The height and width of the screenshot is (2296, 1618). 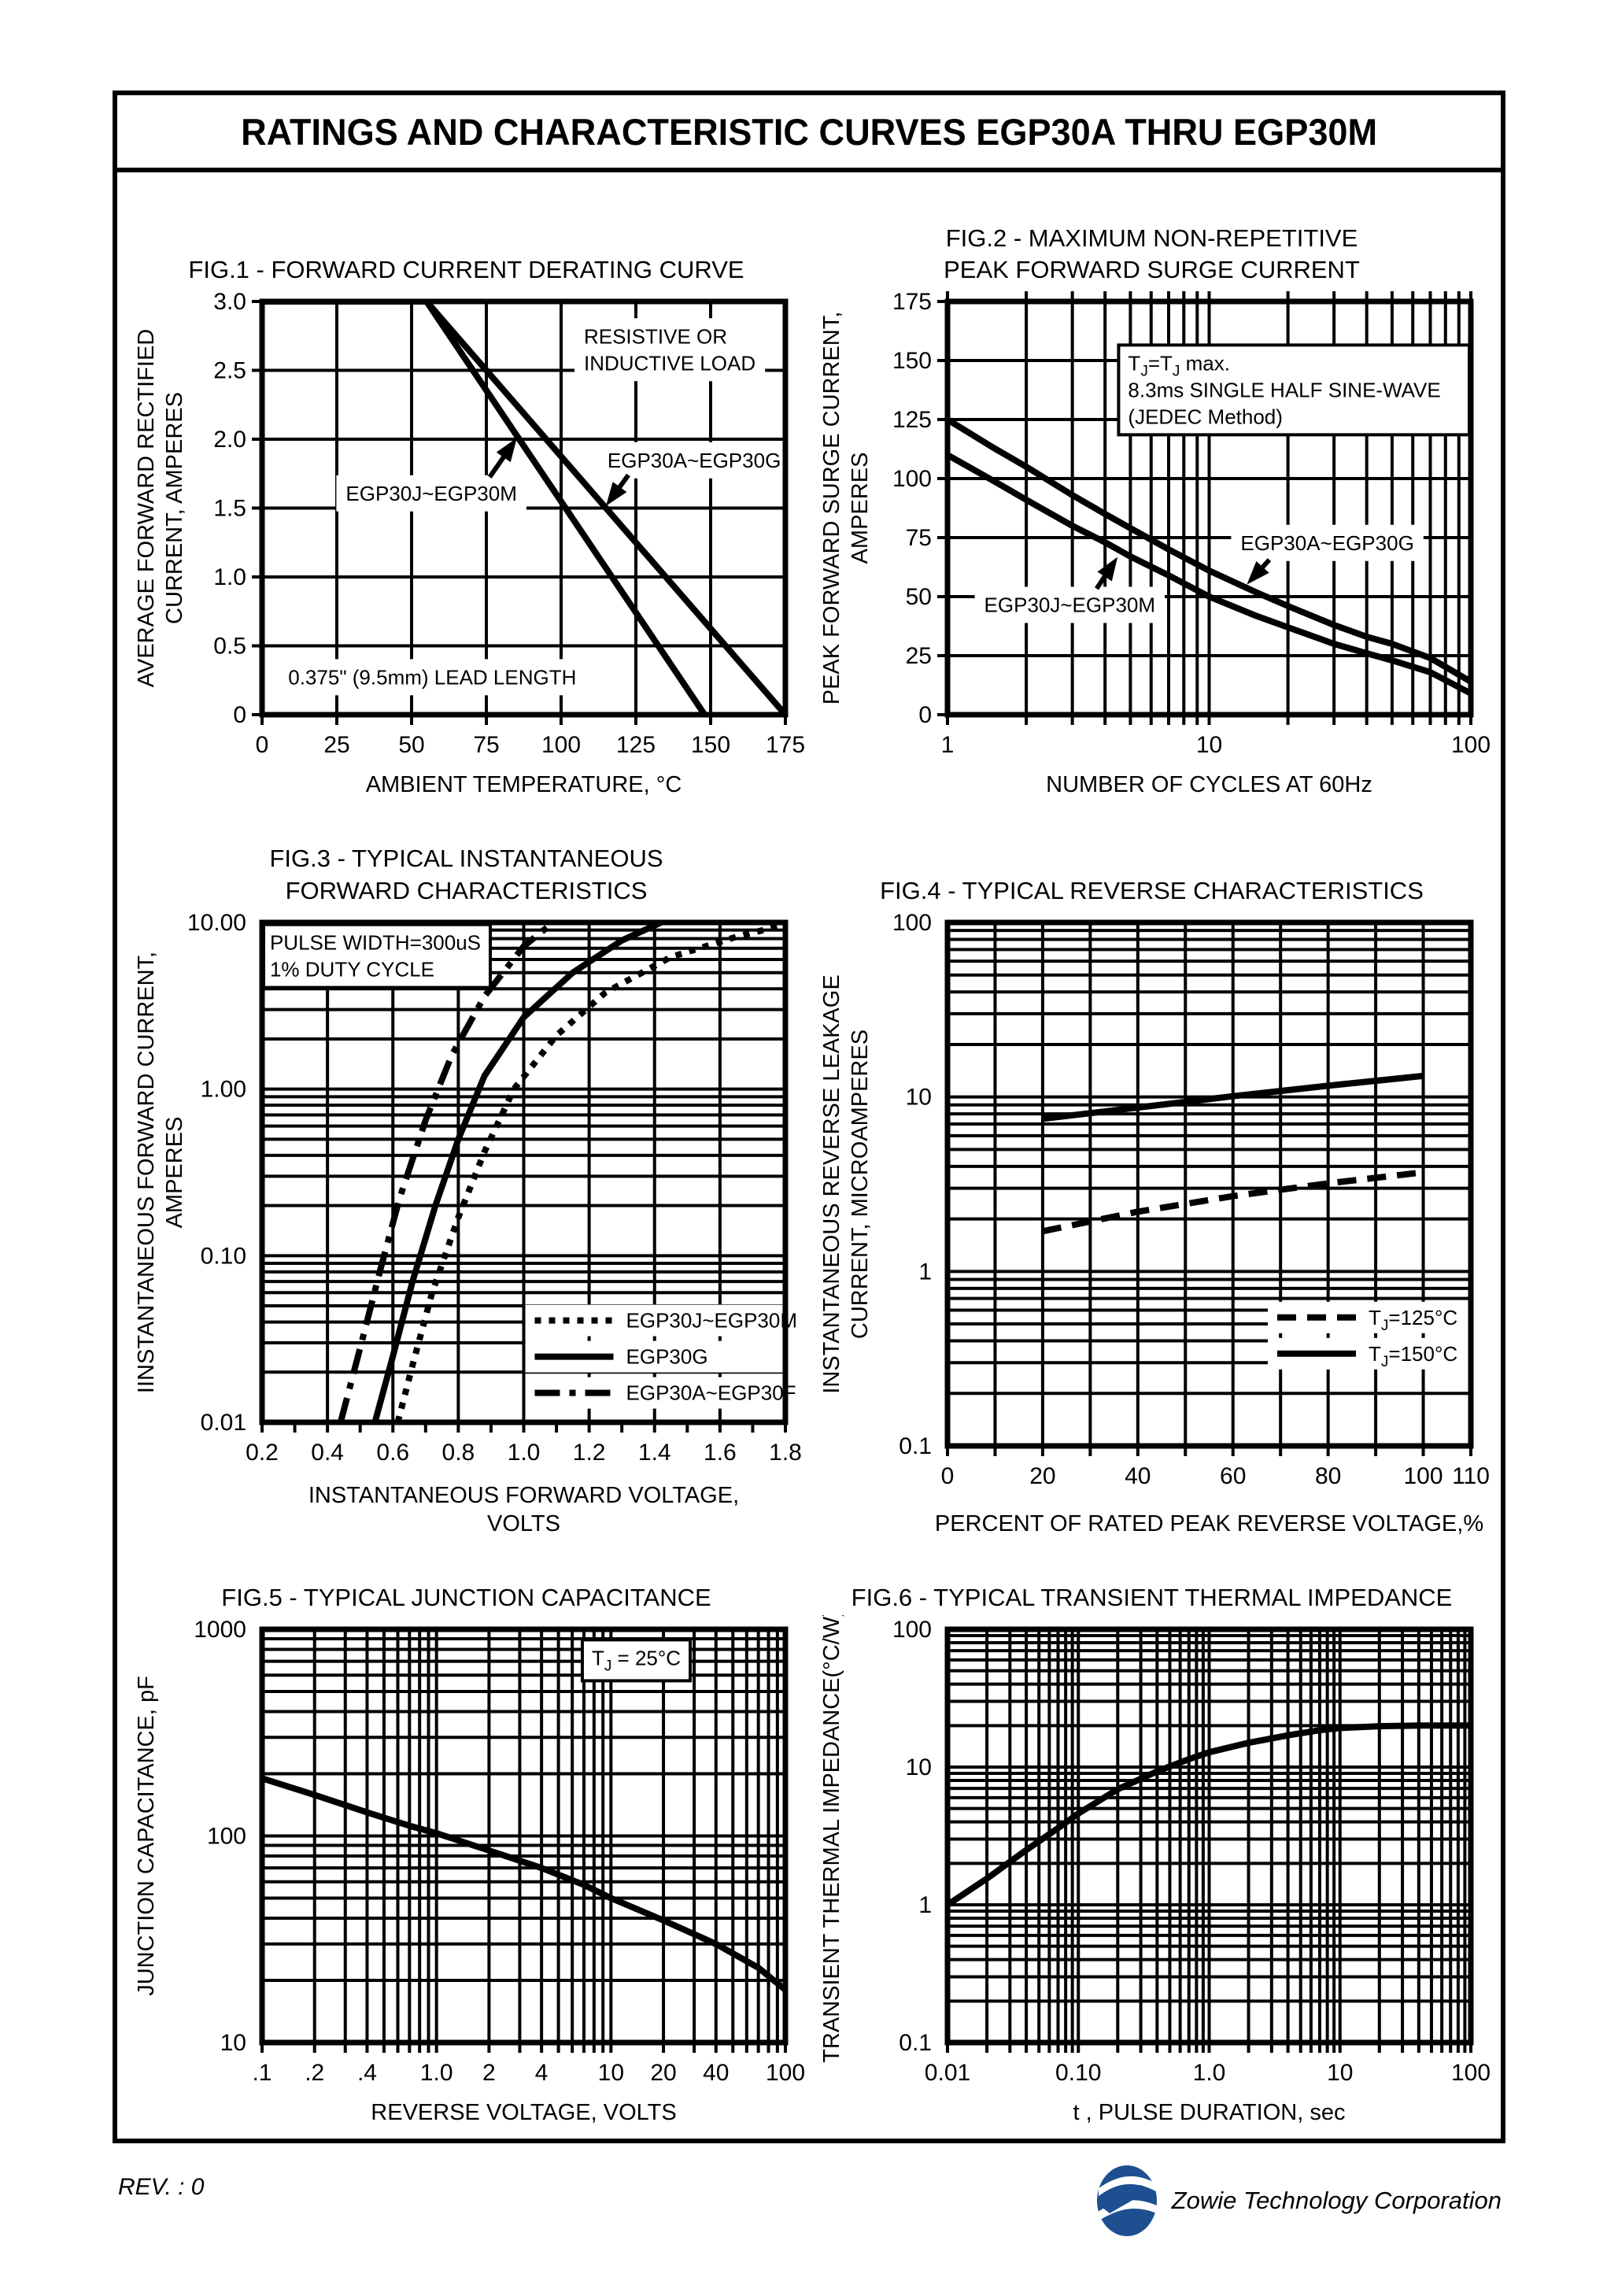 I want to click on series-EGP30G, so click(x=517, y=1172).